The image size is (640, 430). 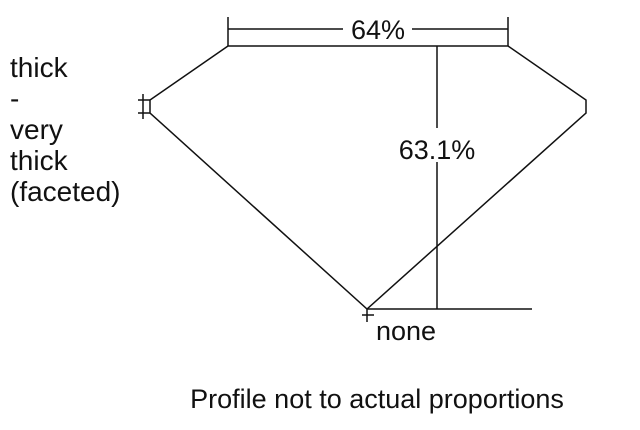 What do you see at coordinates (437, 150) in the screenshot?
I see `depth-percent-label: 63.1%` at bounding box center [437, 150].